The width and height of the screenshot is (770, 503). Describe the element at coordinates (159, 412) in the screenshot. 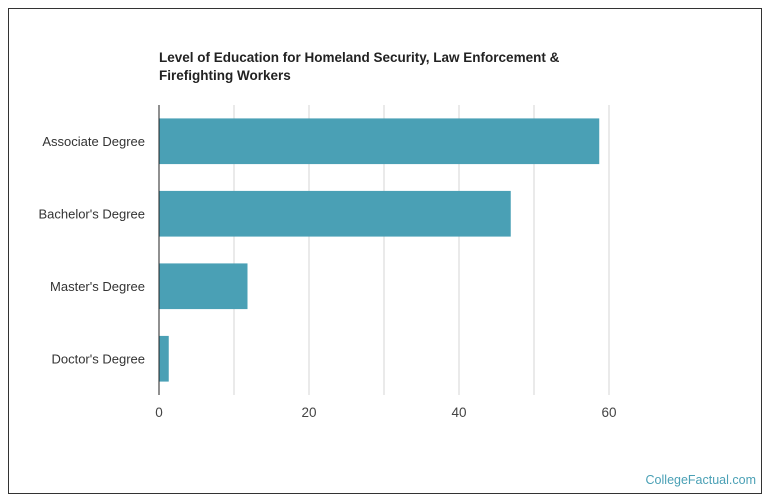

I see `x-tick-label: 0` at that location.